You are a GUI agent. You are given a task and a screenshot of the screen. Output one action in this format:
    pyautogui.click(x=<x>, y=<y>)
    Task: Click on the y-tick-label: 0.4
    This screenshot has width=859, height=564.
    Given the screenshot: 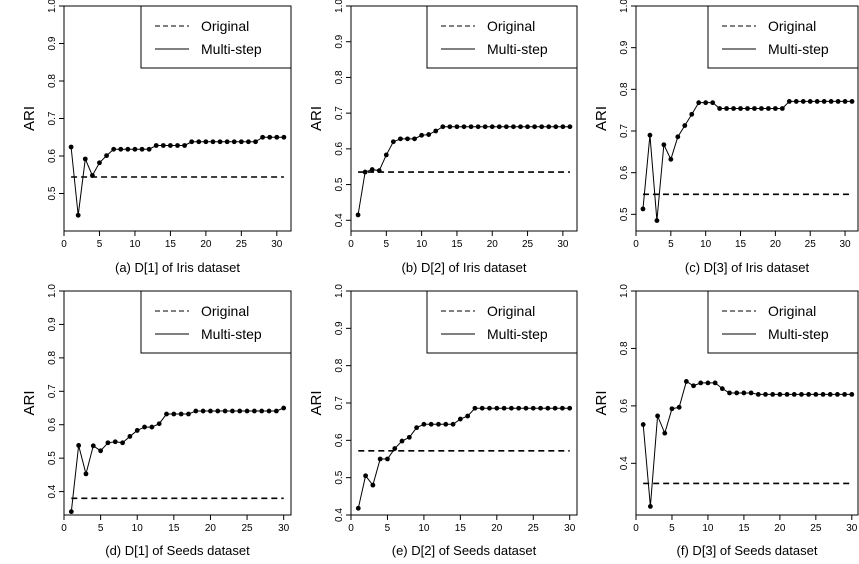 What is the action you would take?
    pyautogui.click(x=52, y=491)
    